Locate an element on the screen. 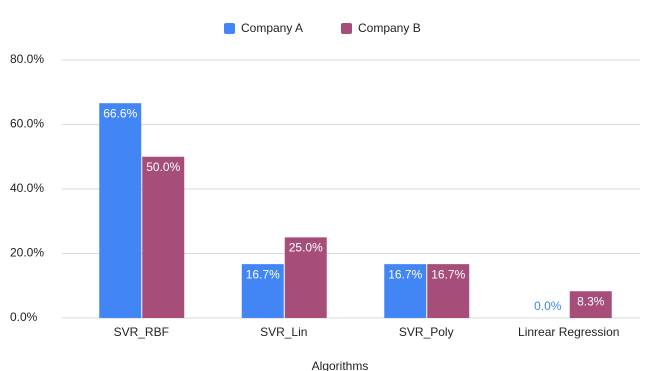 The width and height of the screenshot is (651, 371). value-label: 66.6% is located at coordinates (120, 113).